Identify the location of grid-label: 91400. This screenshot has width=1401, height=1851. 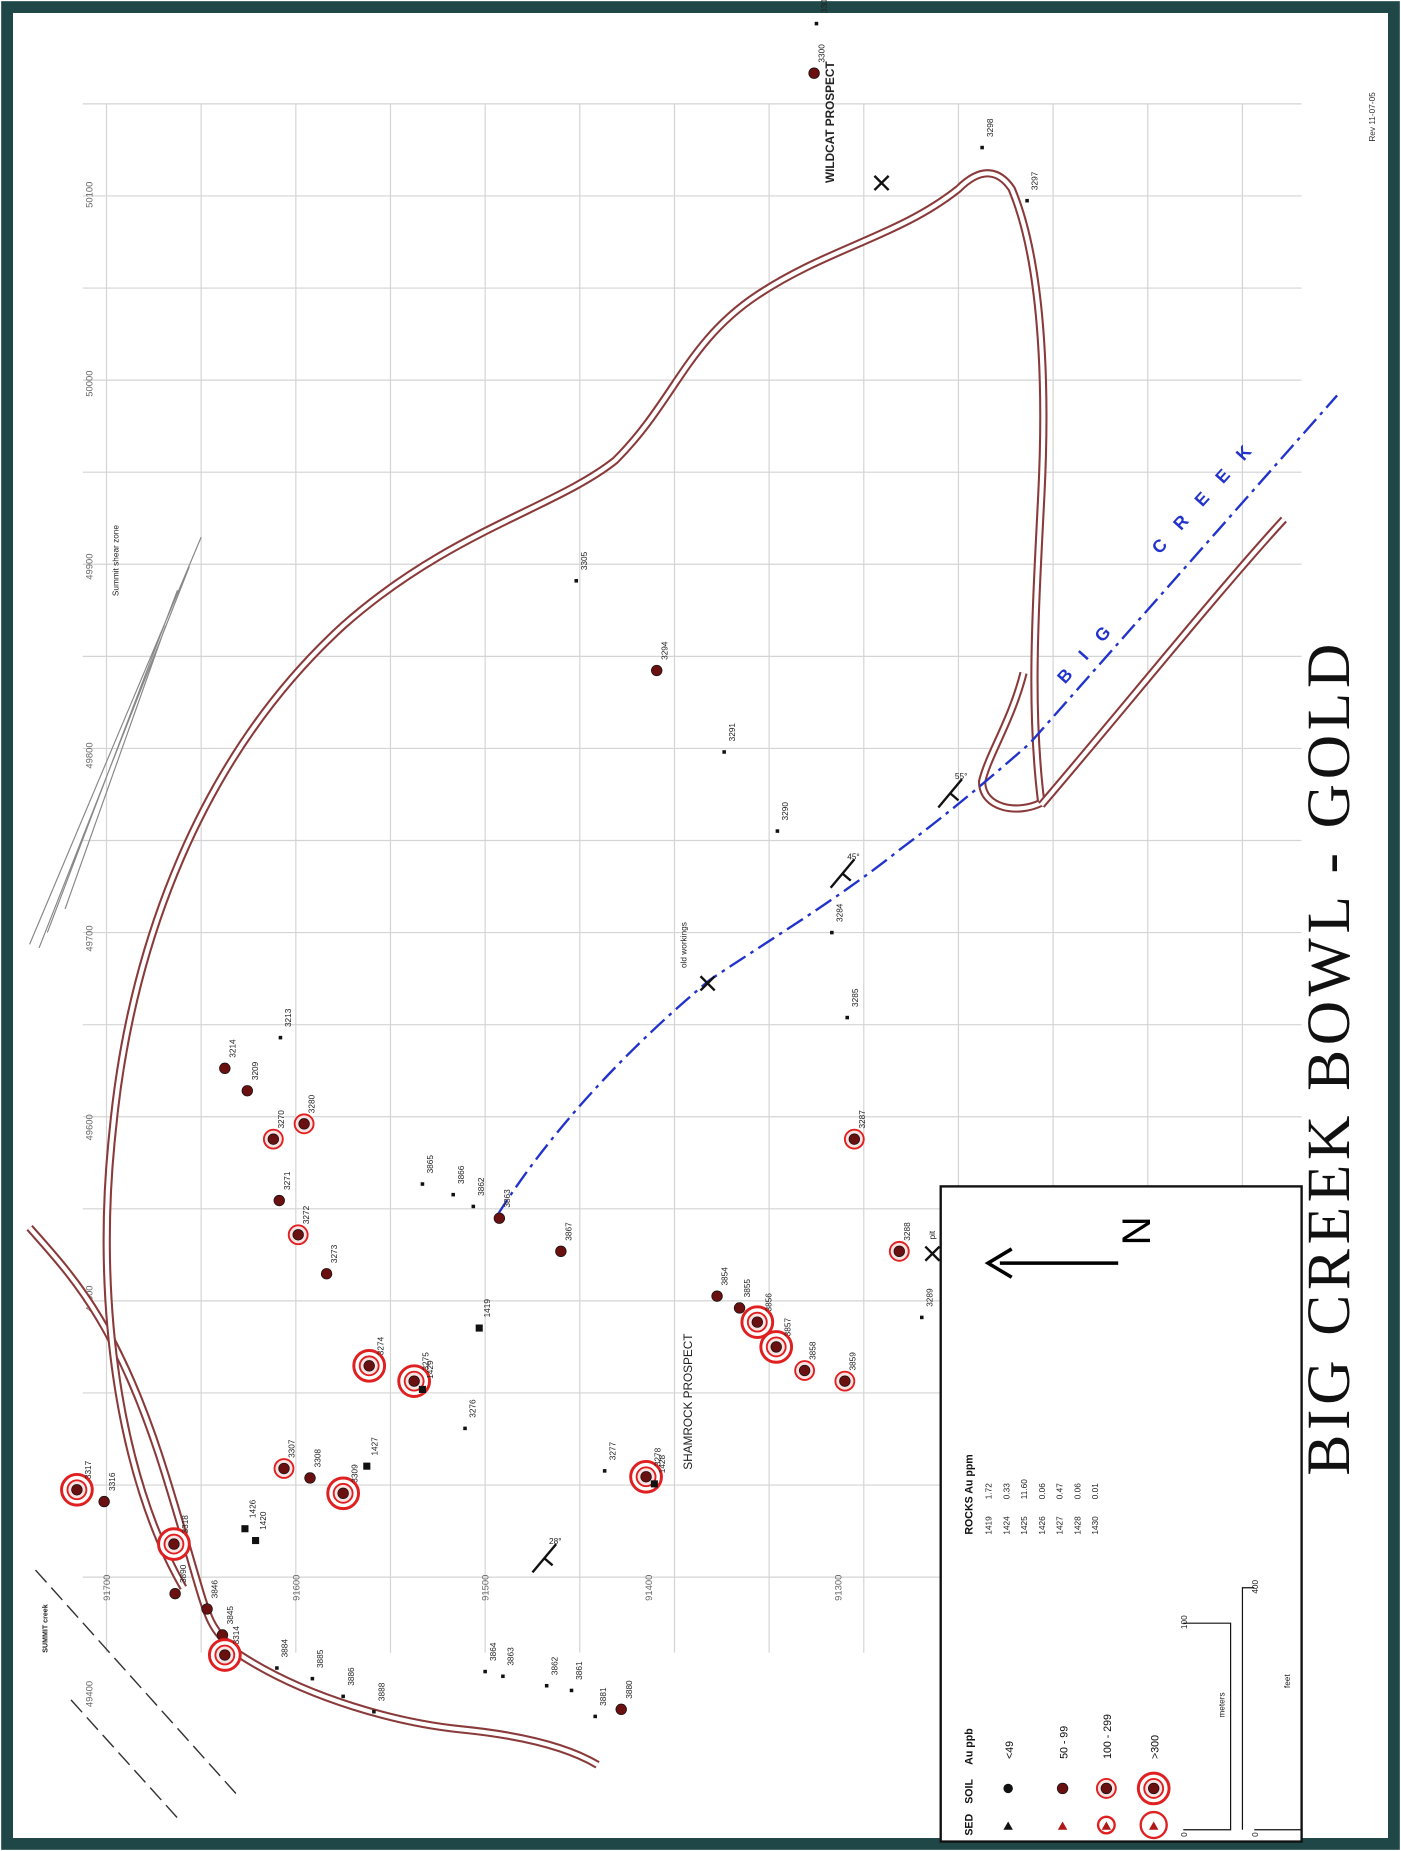
(649, 1588).